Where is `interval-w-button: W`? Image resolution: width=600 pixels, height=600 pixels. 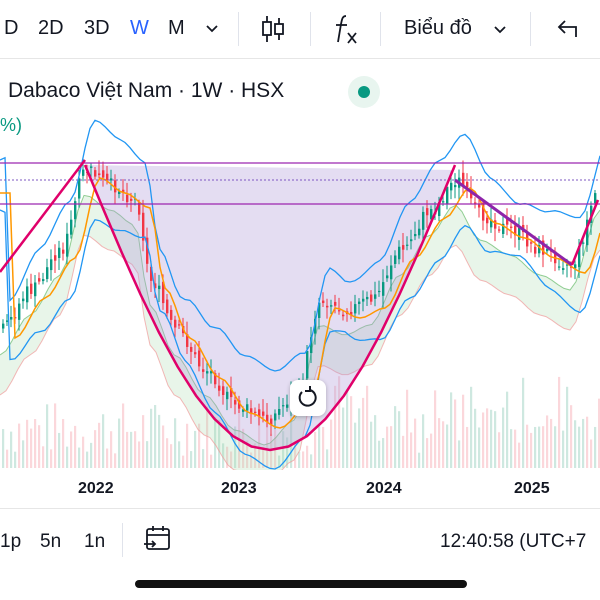
interval-w-button: W is located at coordinates (139, 28).